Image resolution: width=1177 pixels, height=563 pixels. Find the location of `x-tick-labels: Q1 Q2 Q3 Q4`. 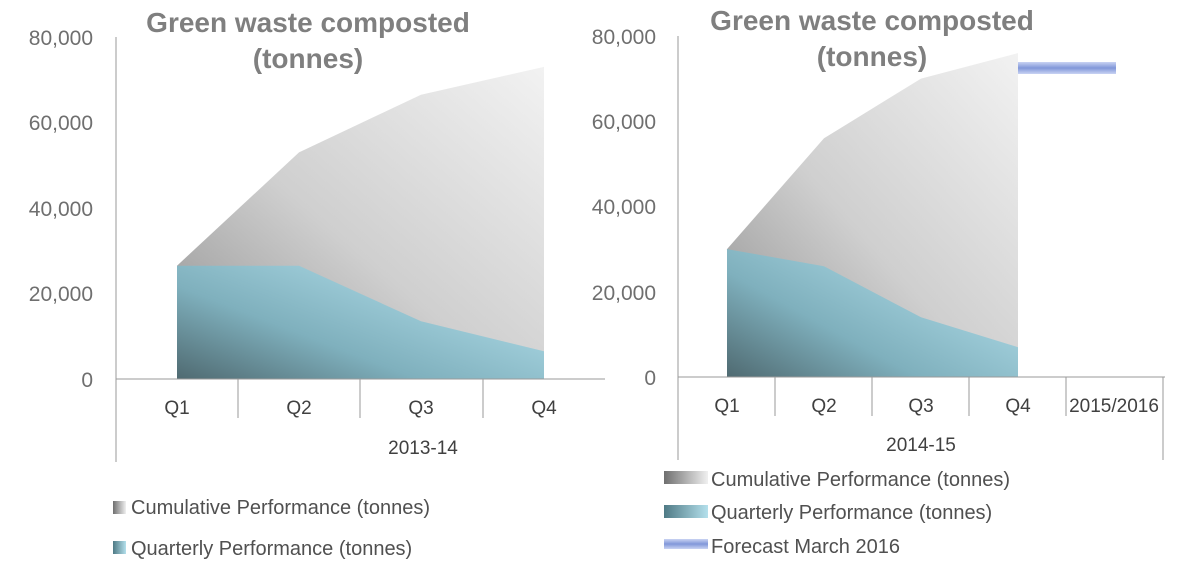

x-tick-labels: Q1 Q2 Q3 Q4 is located at coordinates (360, 408).